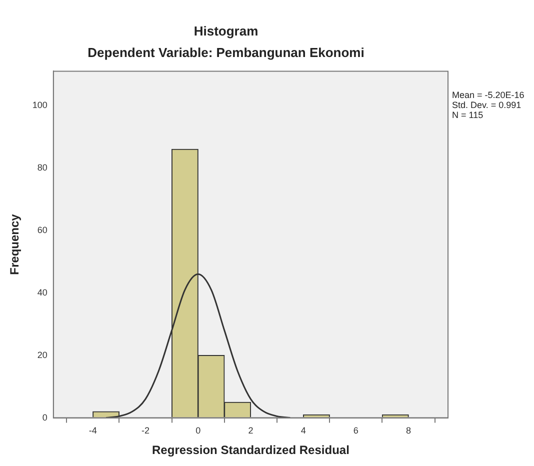 The width and height of the screenshot is (534, 466). I want to click on y-axis-title: Frequency, so click(15, 244).